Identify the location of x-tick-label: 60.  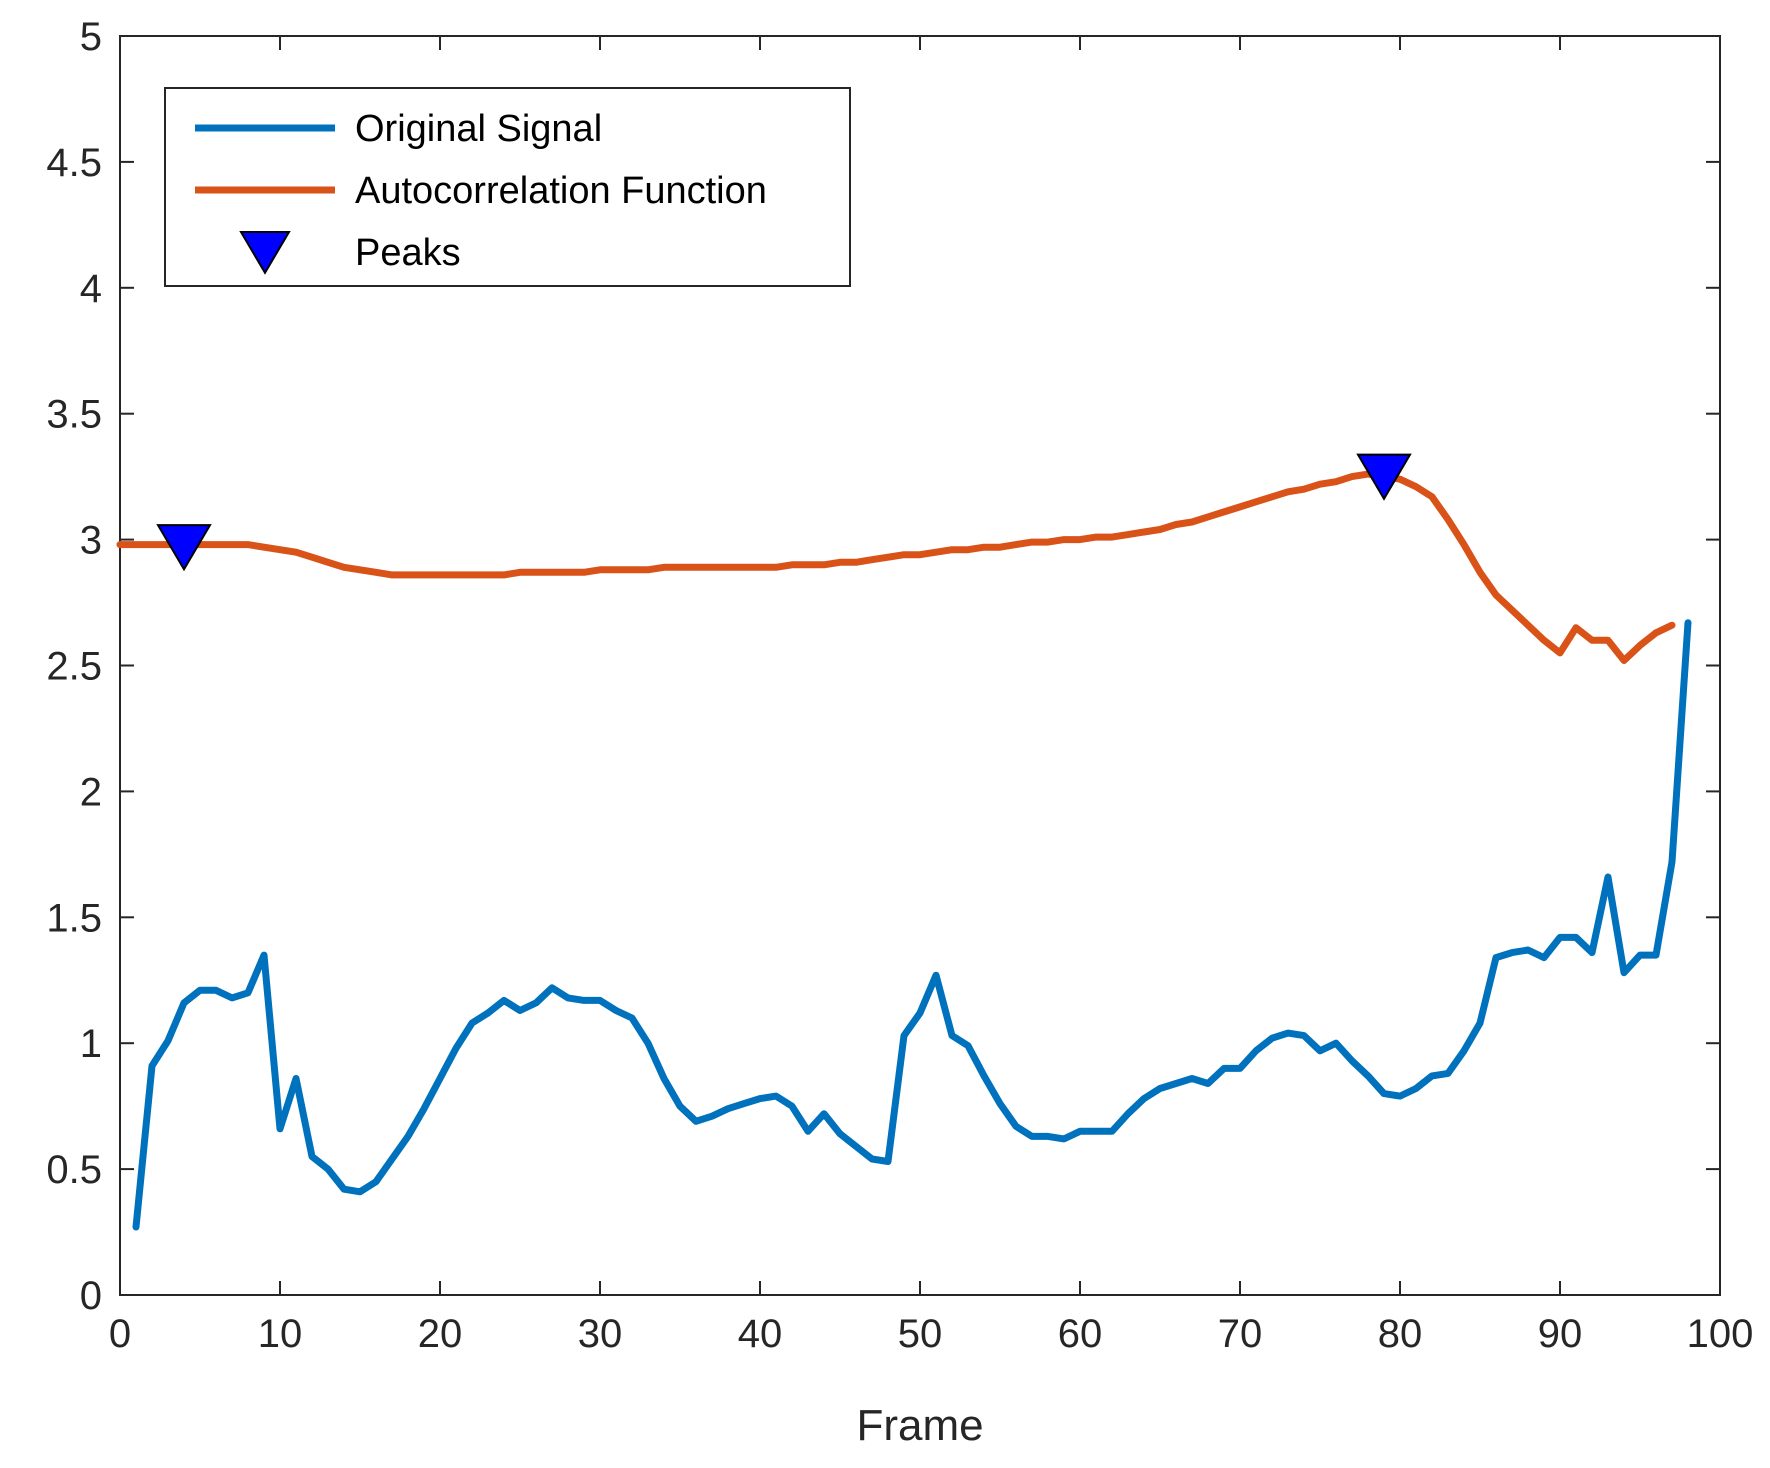
(1080, 1334).